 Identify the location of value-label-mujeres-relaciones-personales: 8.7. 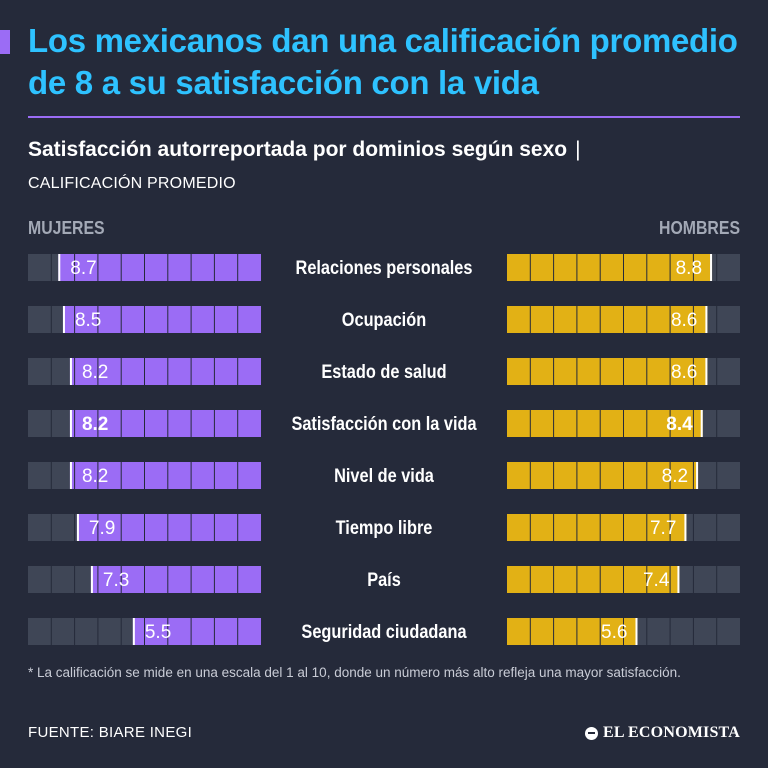
(83, 268).